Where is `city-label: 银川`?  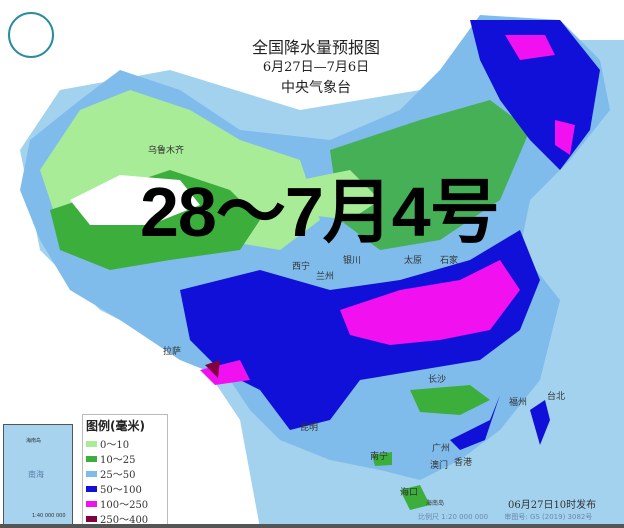 city-label: 银川 is located at coordinates (352, 261).